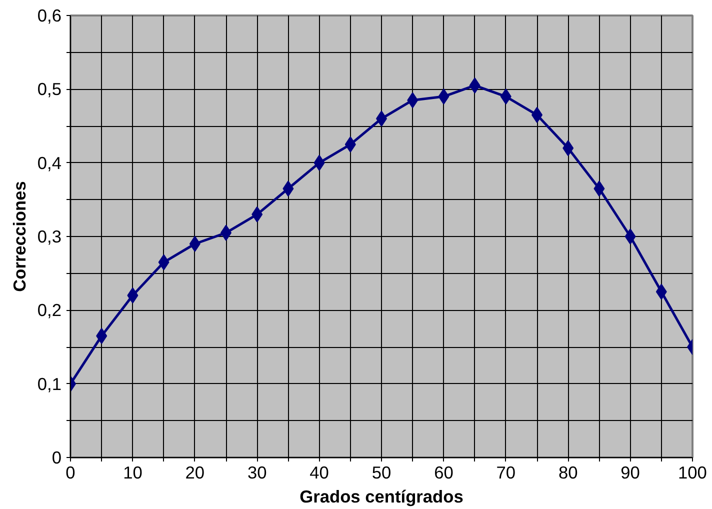 The width and height of the screenshot is (712, 509). I want to click on x-tick-label: 100, so click(692, 472).